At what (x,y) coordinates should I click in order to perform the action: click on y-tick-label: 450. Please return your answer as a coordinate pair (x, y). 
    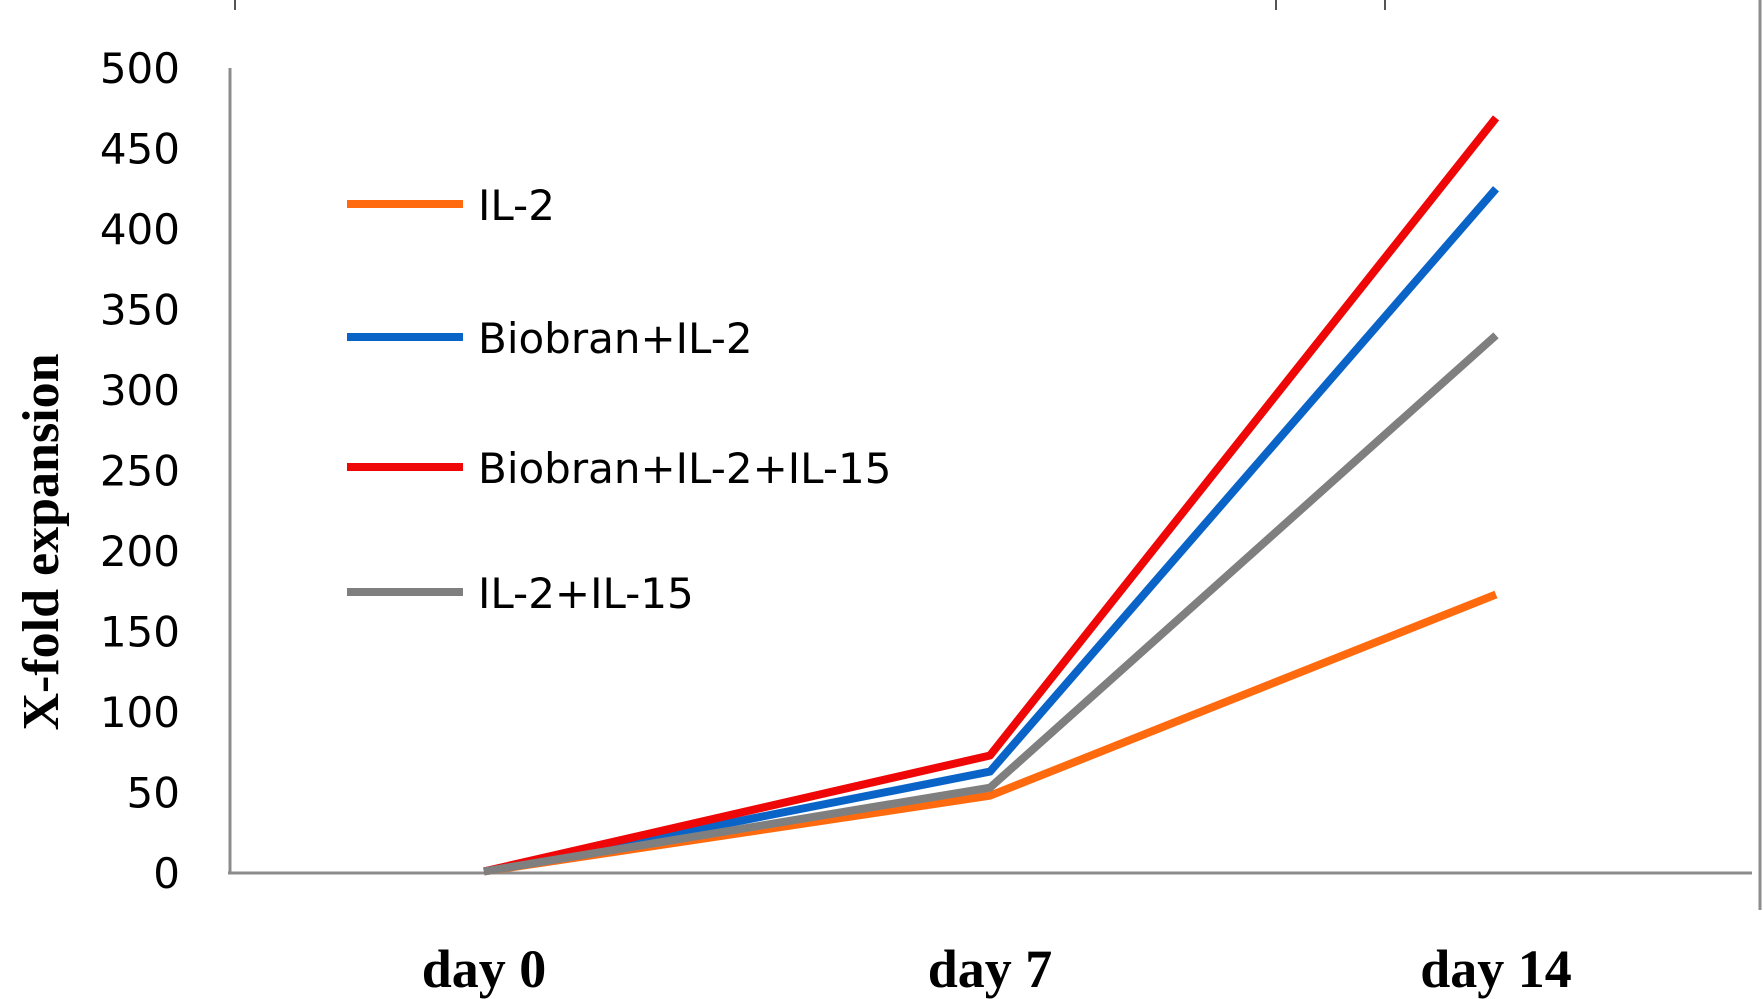
    Looking at the image, I should click on (140, 149).